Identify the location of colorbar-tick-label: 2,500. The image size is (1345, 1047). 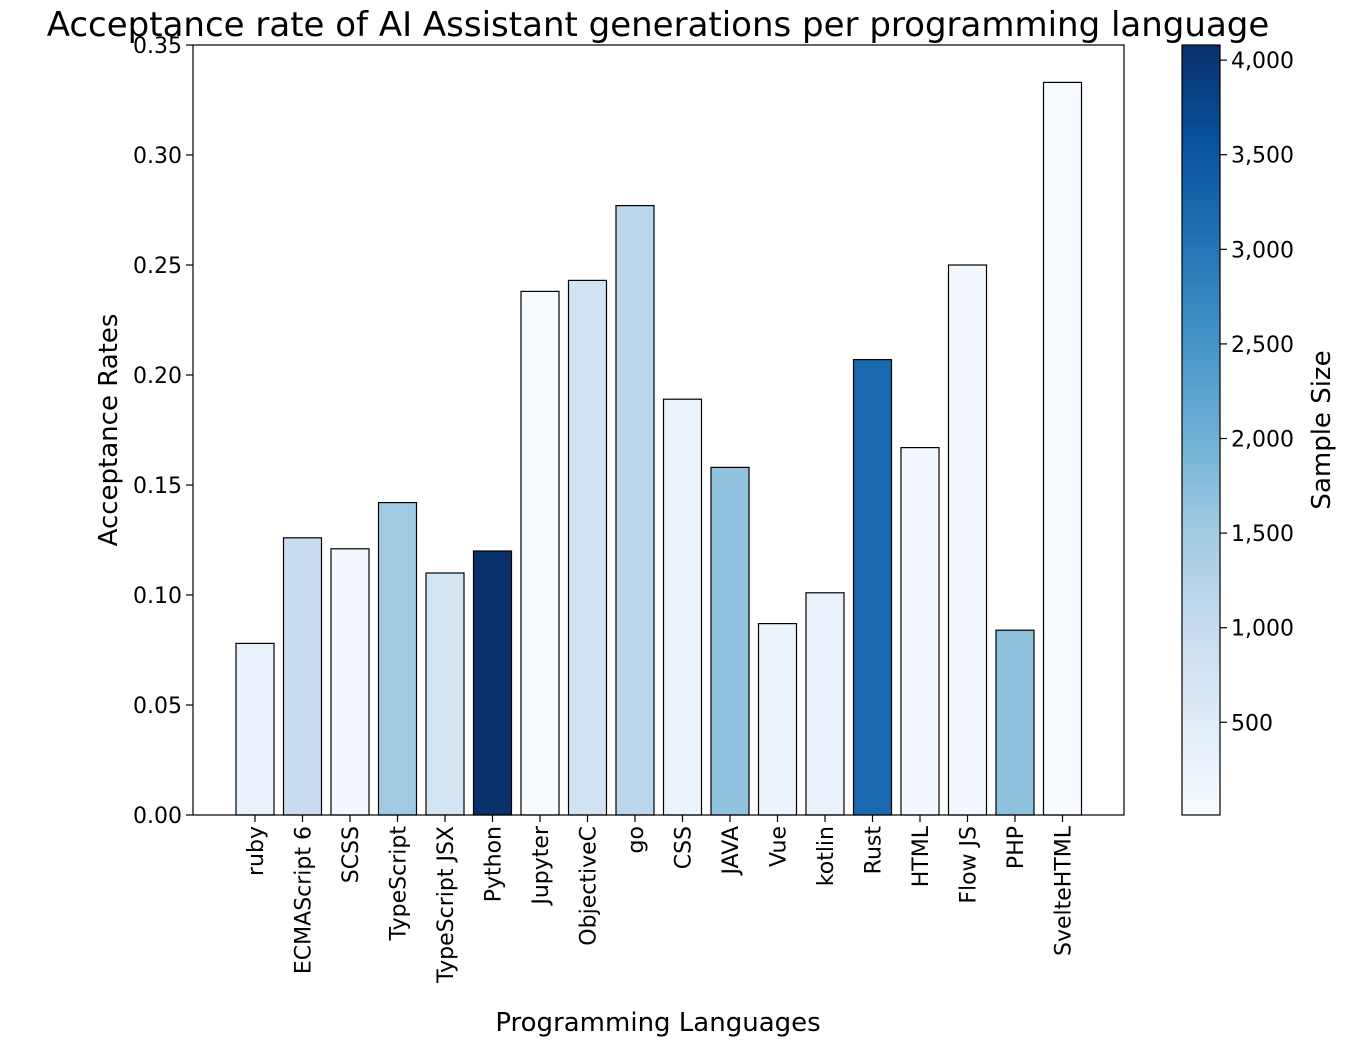
(1262, 345).